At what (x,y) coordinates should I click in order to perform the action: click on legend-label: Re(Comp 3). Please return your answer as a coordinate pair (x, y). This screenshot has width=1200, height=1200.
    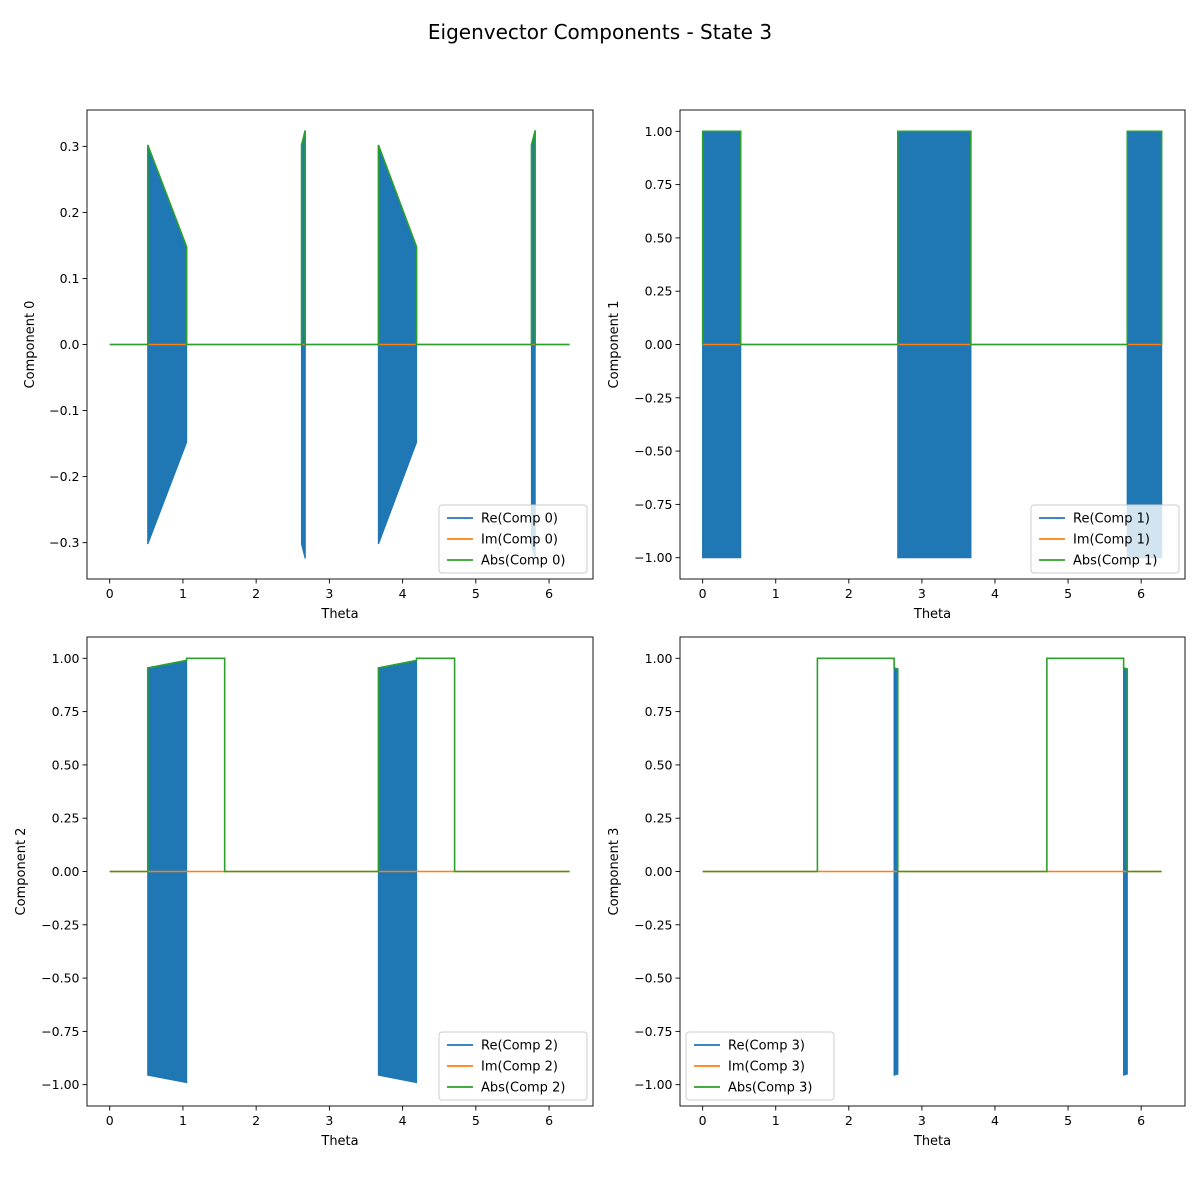
    Looking at the image, I should click on (766, 1046).